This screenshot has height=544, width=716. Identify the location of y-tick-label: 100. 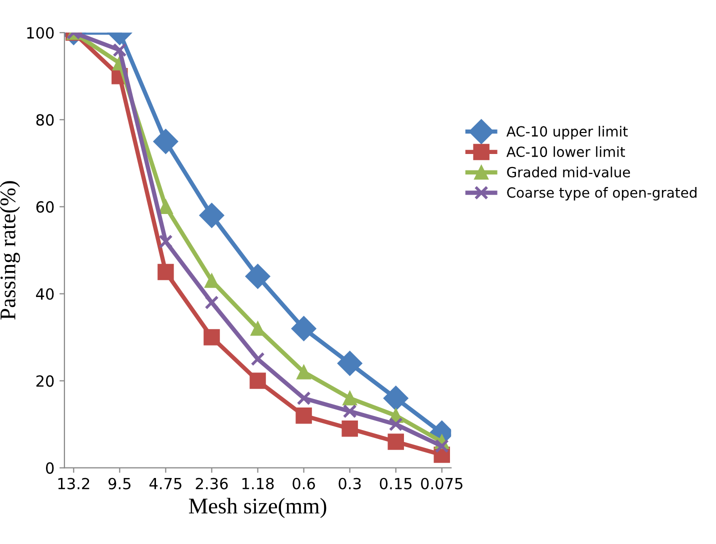
(40, 33).